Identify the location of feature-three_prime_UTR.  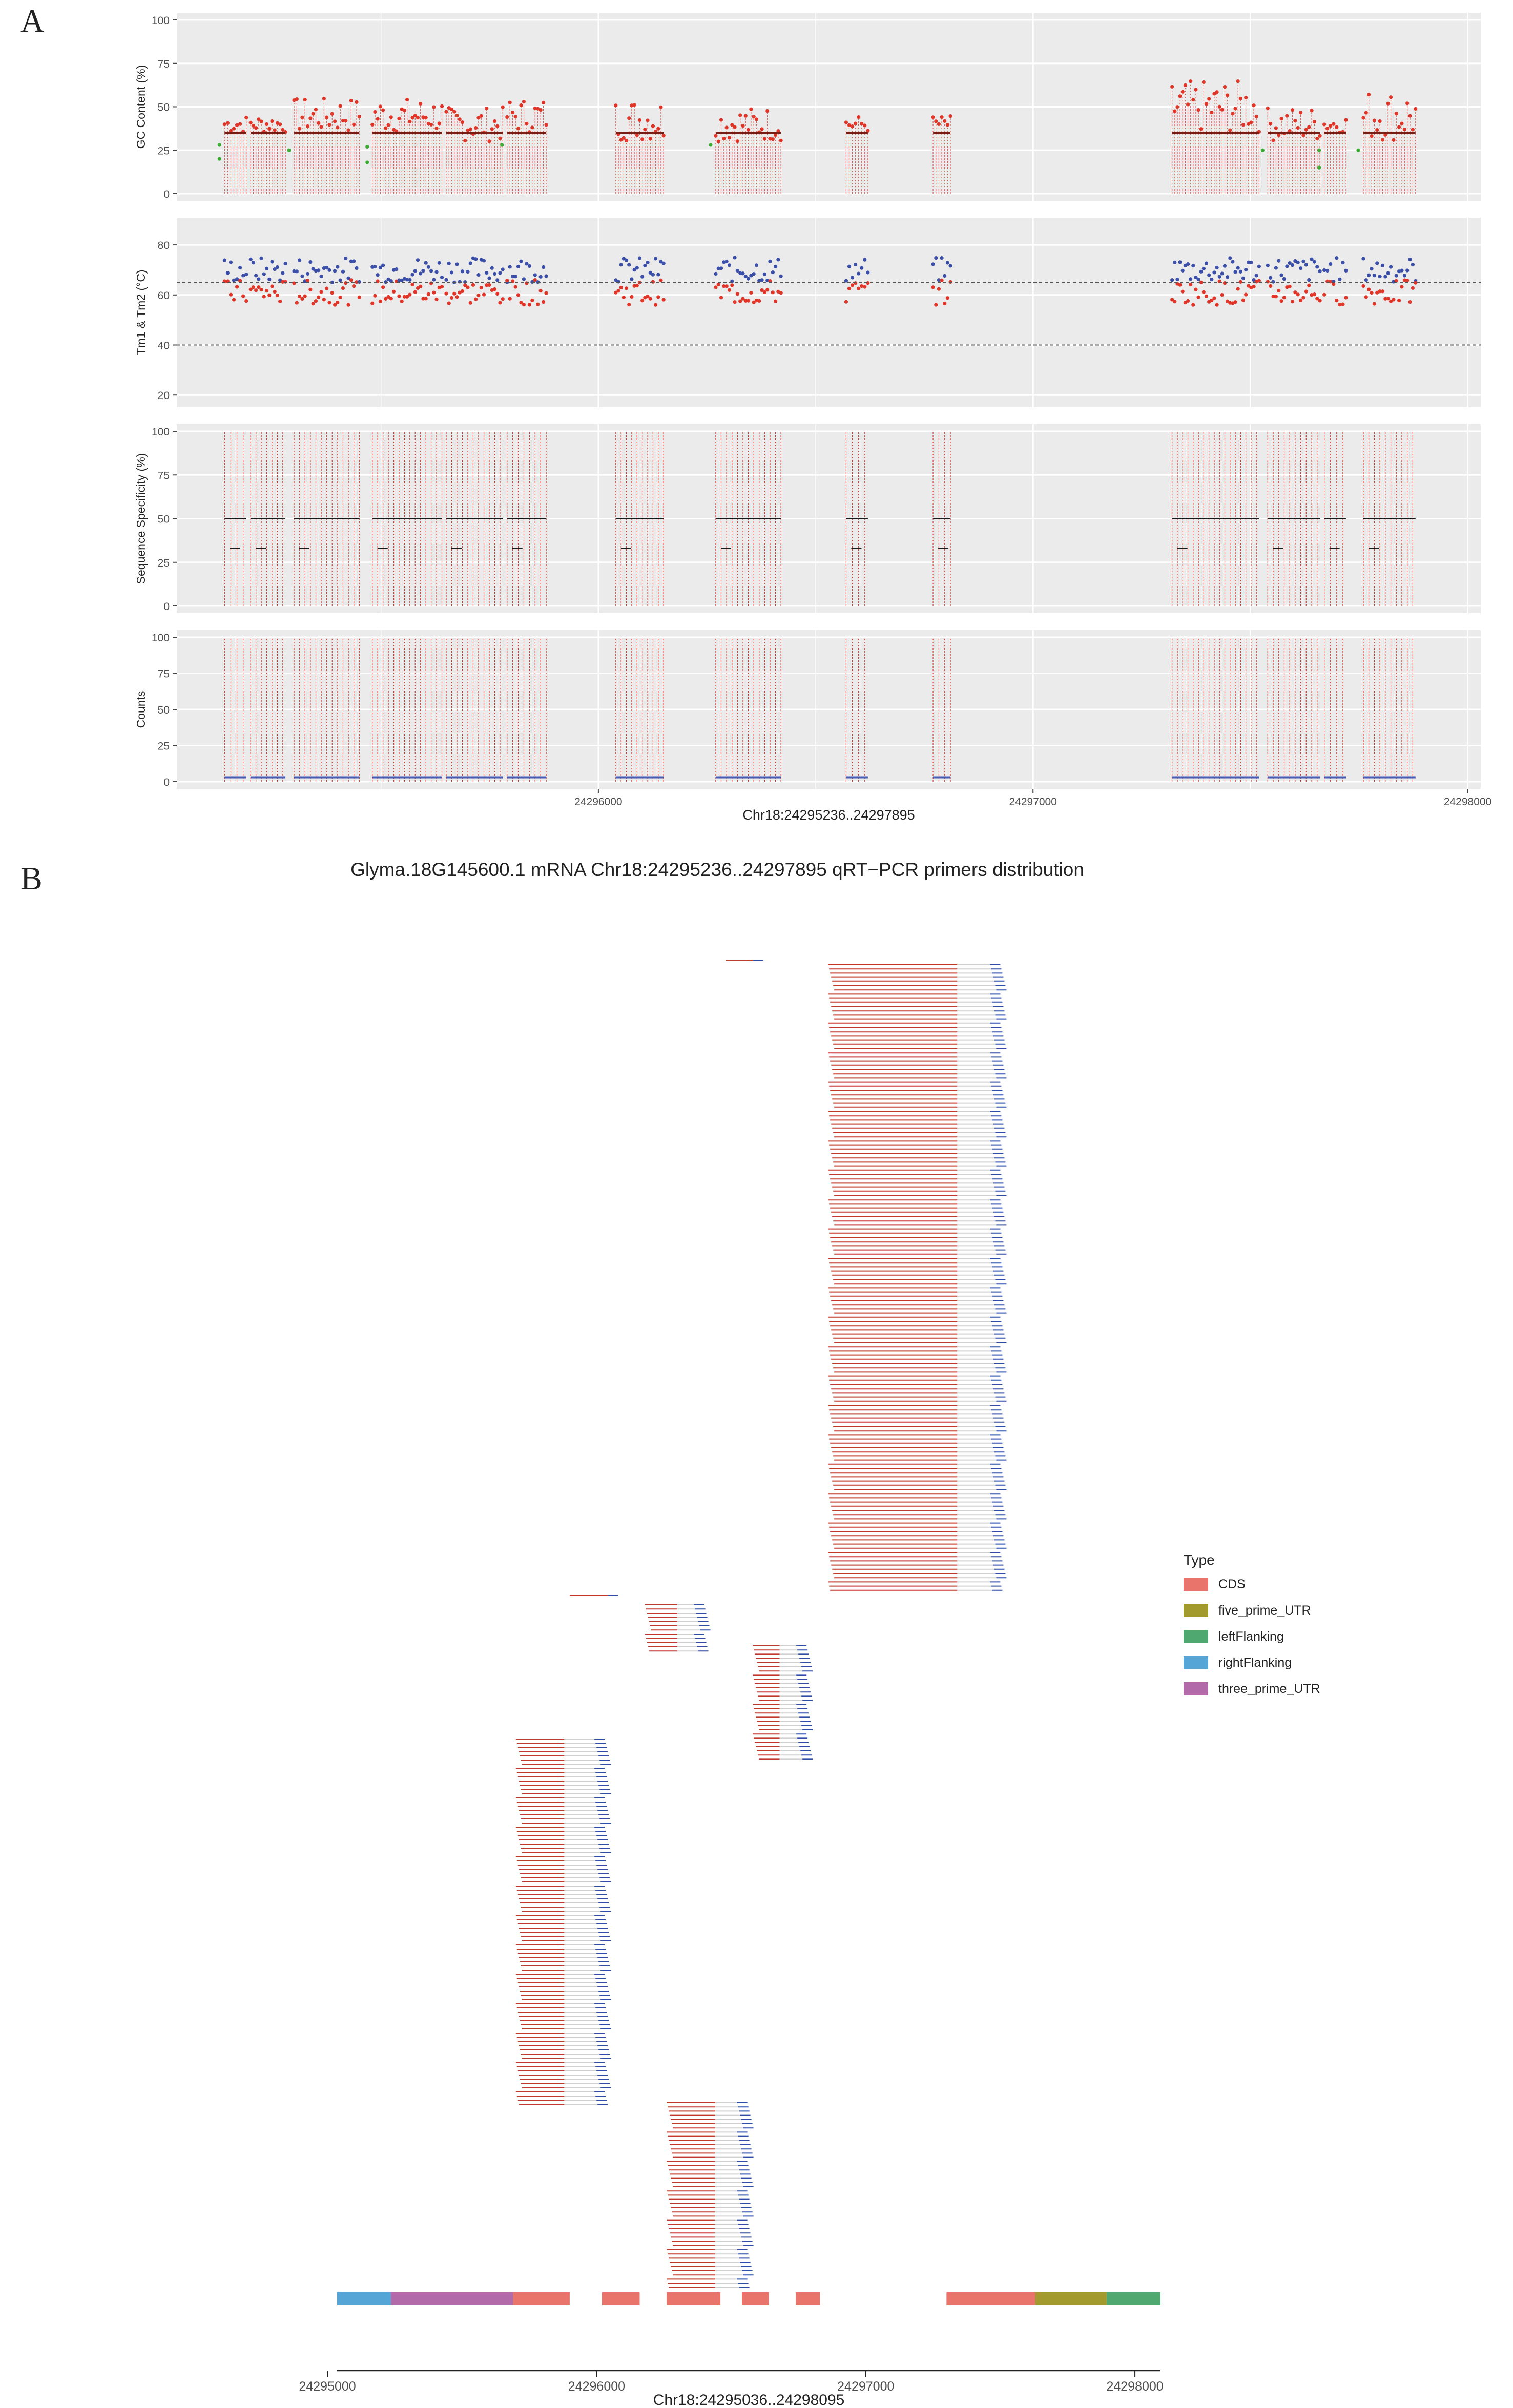
(452, 2298).